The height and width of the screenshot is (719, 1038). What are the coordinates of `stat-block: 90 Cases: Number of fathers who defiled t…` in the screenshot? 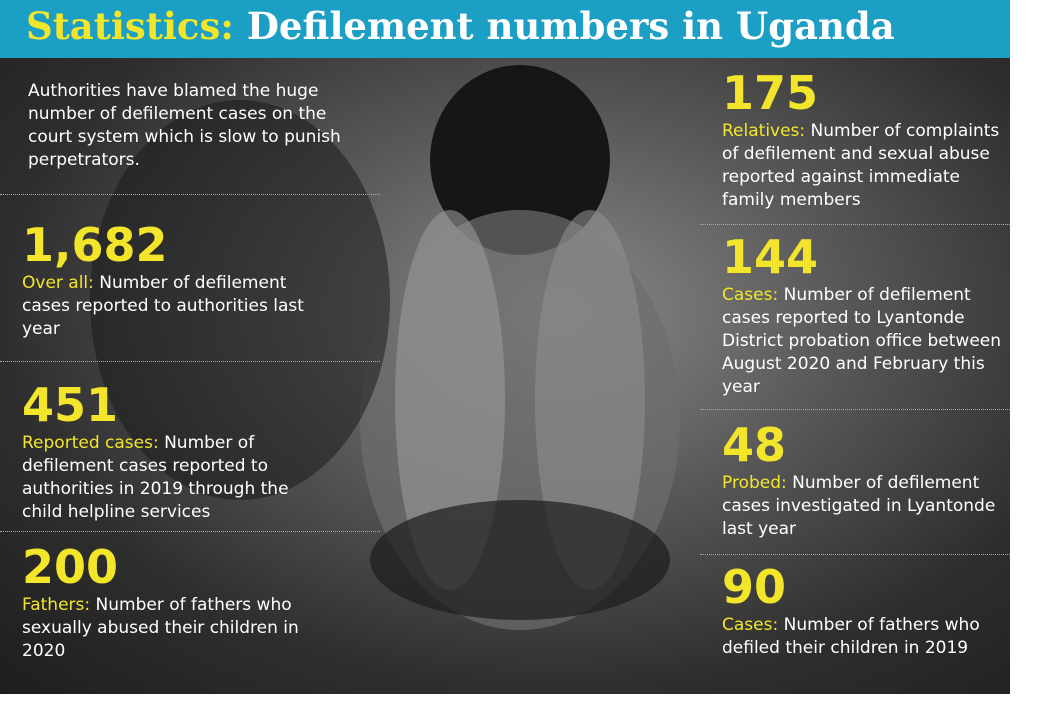 It's located at (864, 610).